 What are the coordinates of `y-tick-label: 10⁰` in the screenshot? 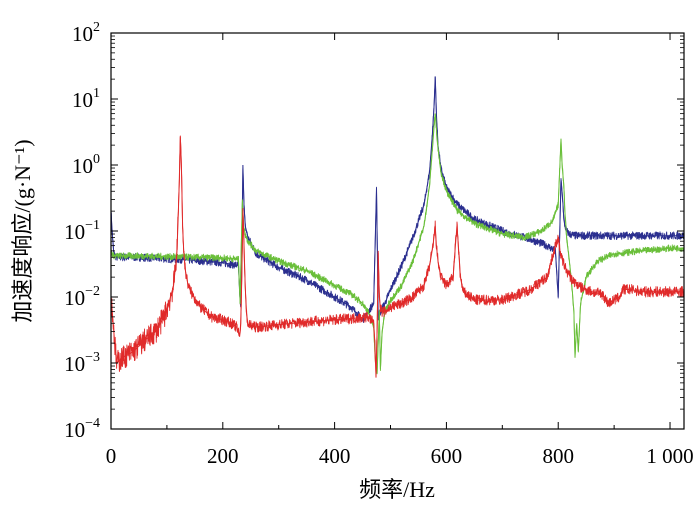 It's located at (86, 165).